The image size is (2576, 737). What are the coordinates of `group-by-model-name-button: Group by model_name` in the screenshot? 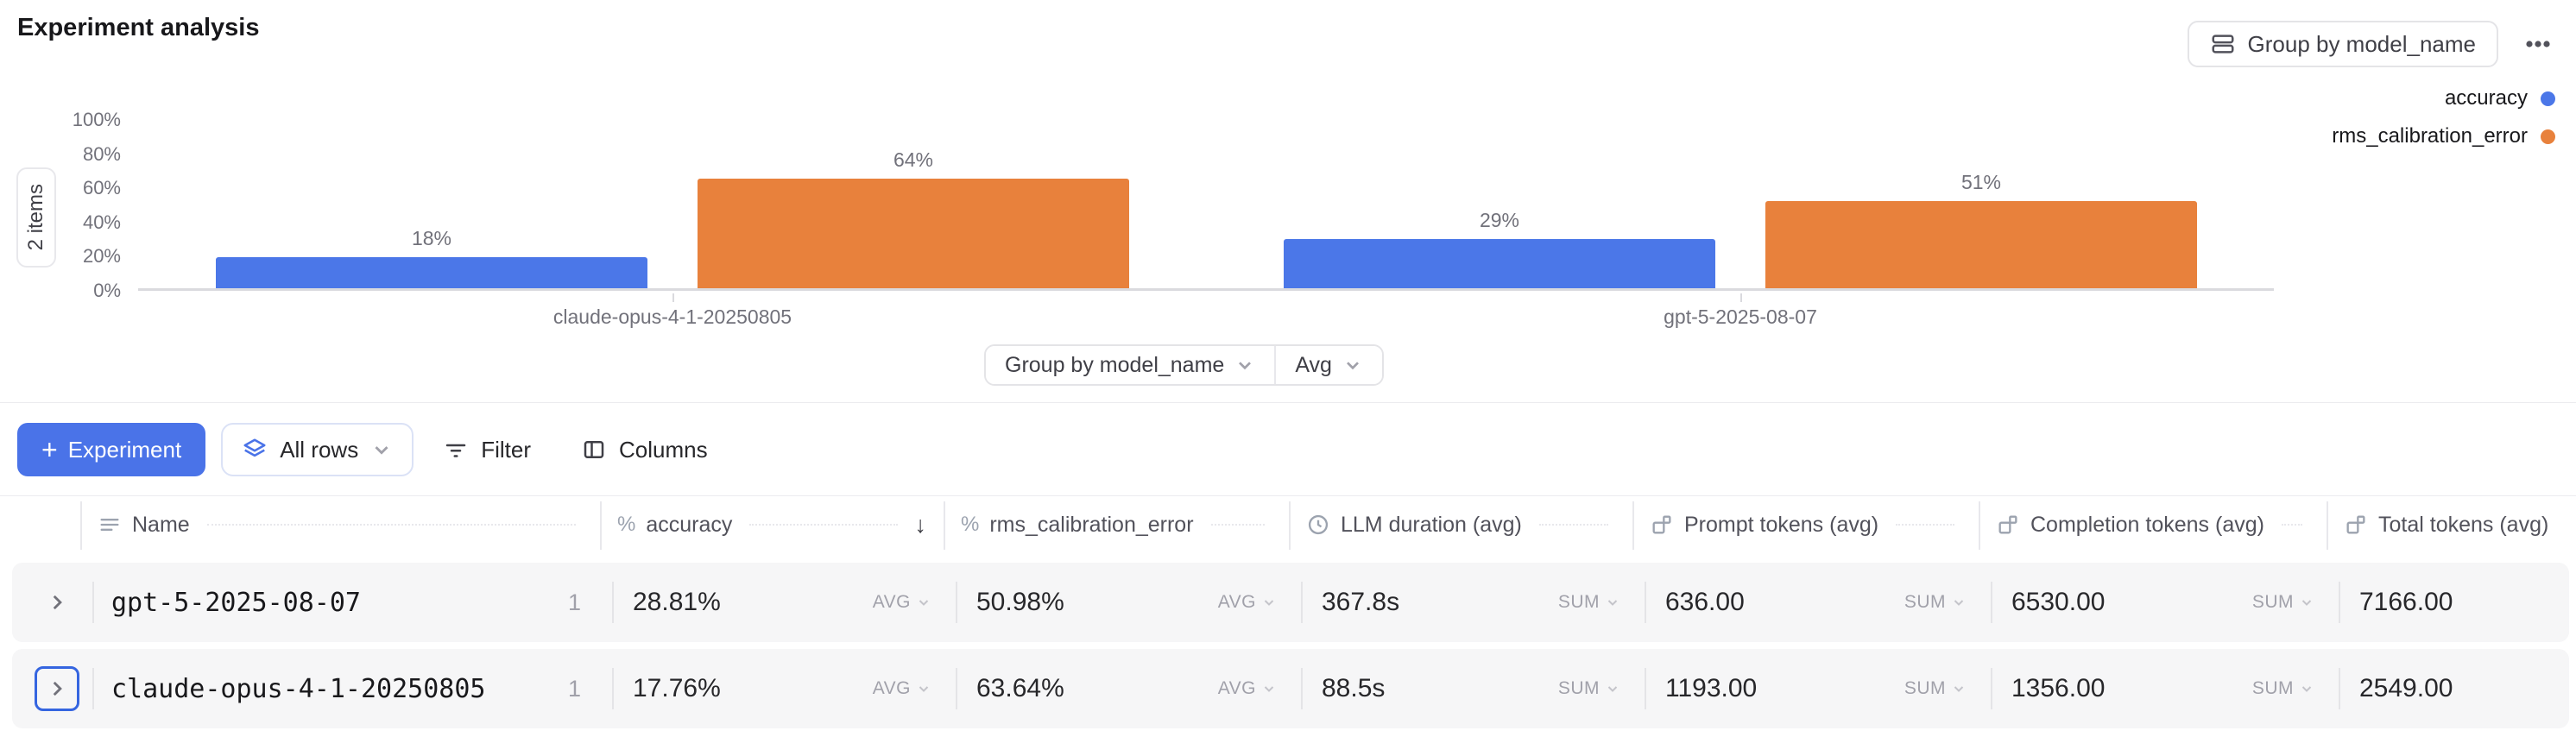 It's located at (2342, 44).